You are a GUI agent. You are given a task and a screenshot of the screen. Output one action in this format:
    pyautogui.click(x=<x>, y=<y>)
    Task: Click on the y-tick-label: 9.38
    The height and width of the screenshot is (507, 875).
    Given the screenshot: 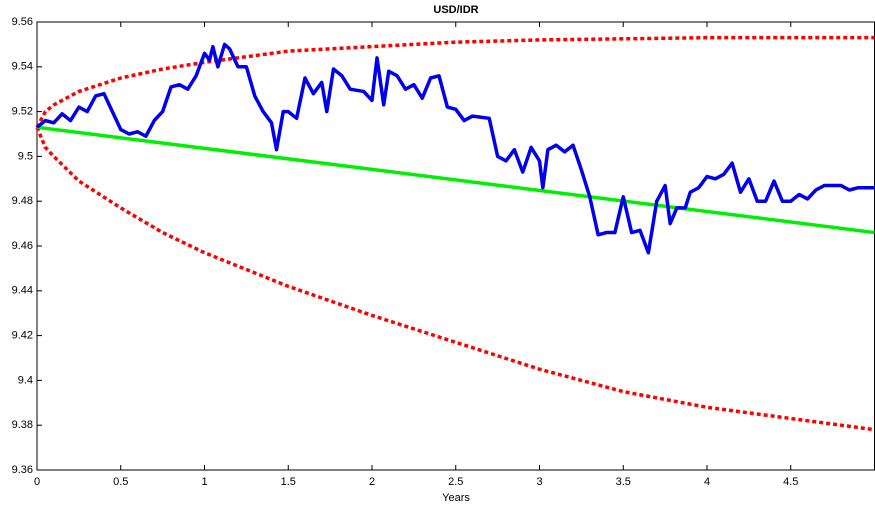 What is the action you would take?
    pyautogui.click(x=22, y=425)
    